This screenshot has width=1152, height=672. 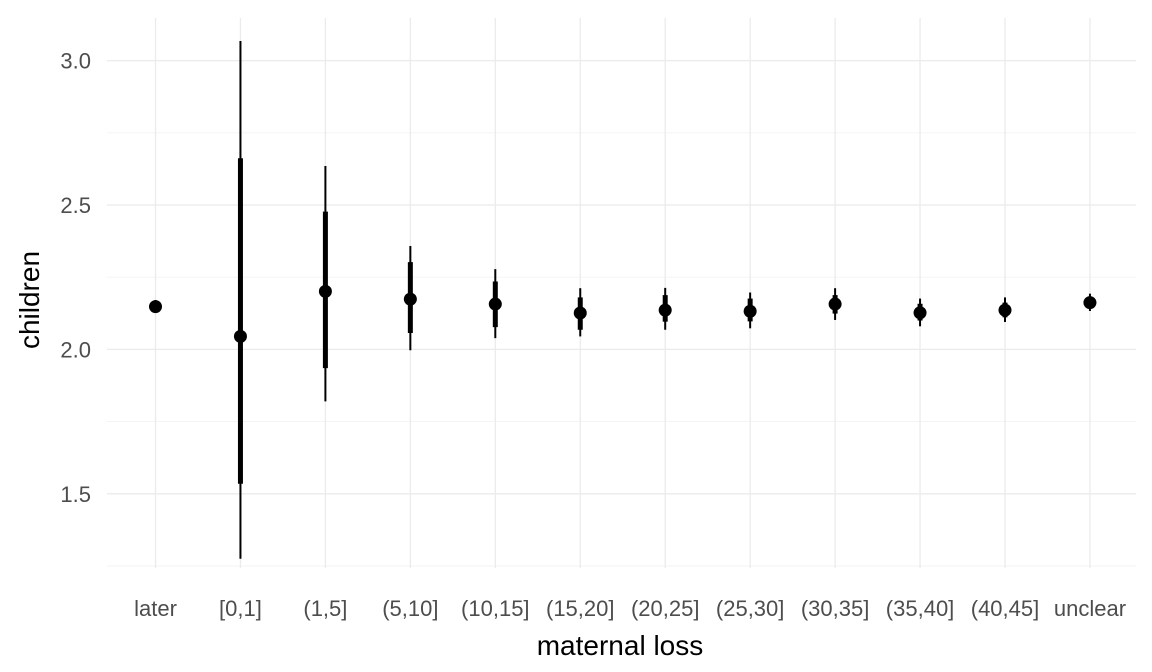 What do you see at coordinates (75, 494) in the screenshot?
I see `y-tick-label: 1.5` at bounding box center [75, 494].